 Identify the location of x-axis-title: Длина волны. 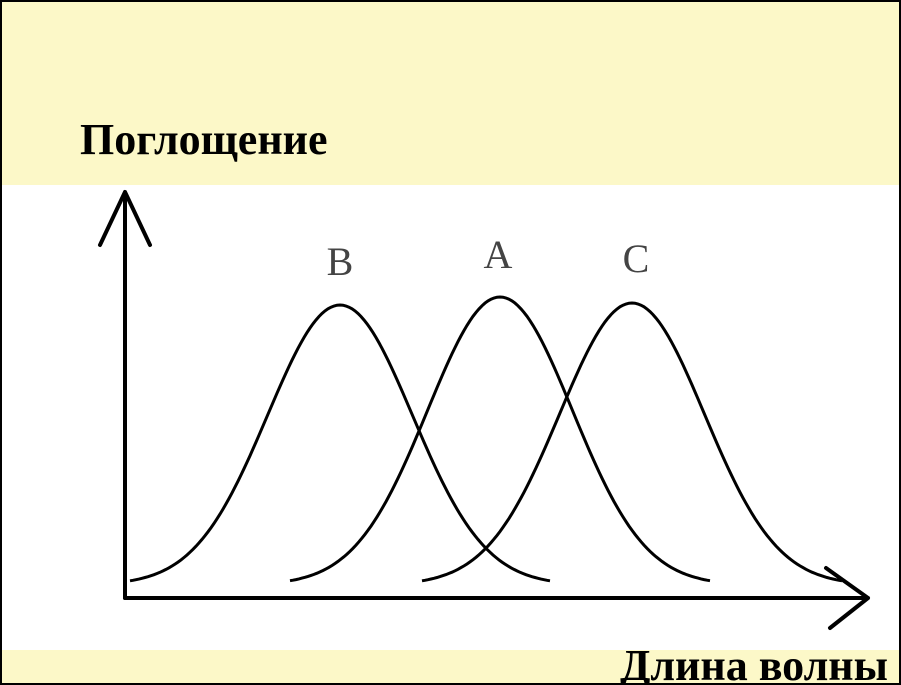
(754, 663).